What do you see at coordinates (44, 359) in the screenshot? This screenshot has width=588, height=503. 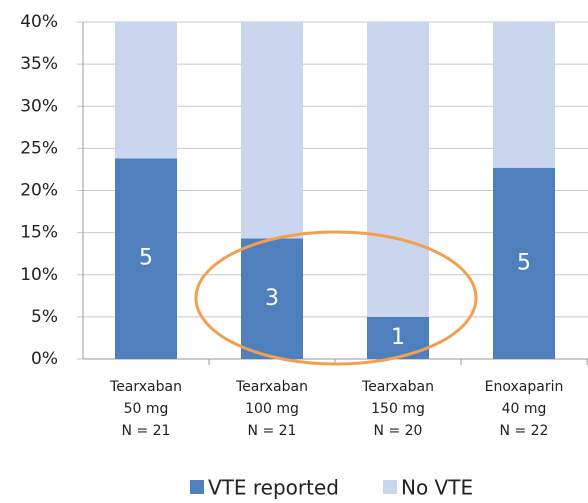 I see `y-tick-label: 0%` at bounding box center [44, 359].